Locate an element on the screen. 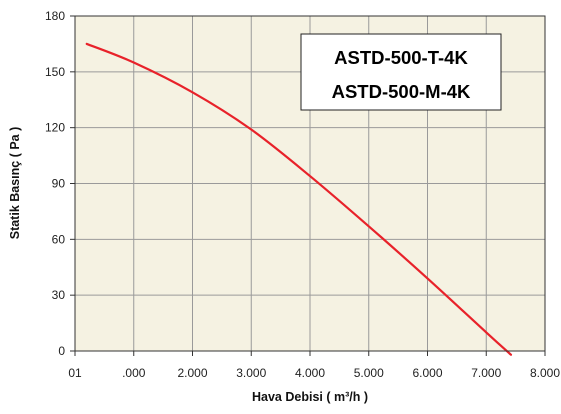  y-tick-label-5: 150 is located at coordinates (55, 72).